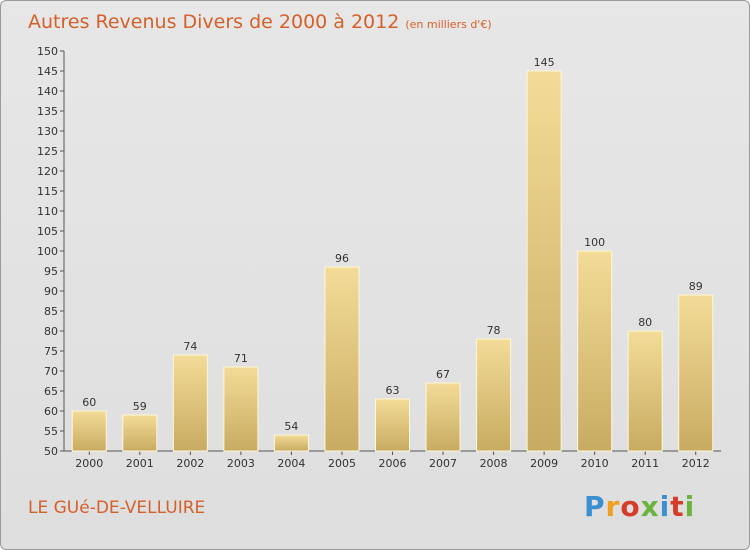 The image size is (750, 550). I want to click on y-tick-label: 100, so click(47, 251).